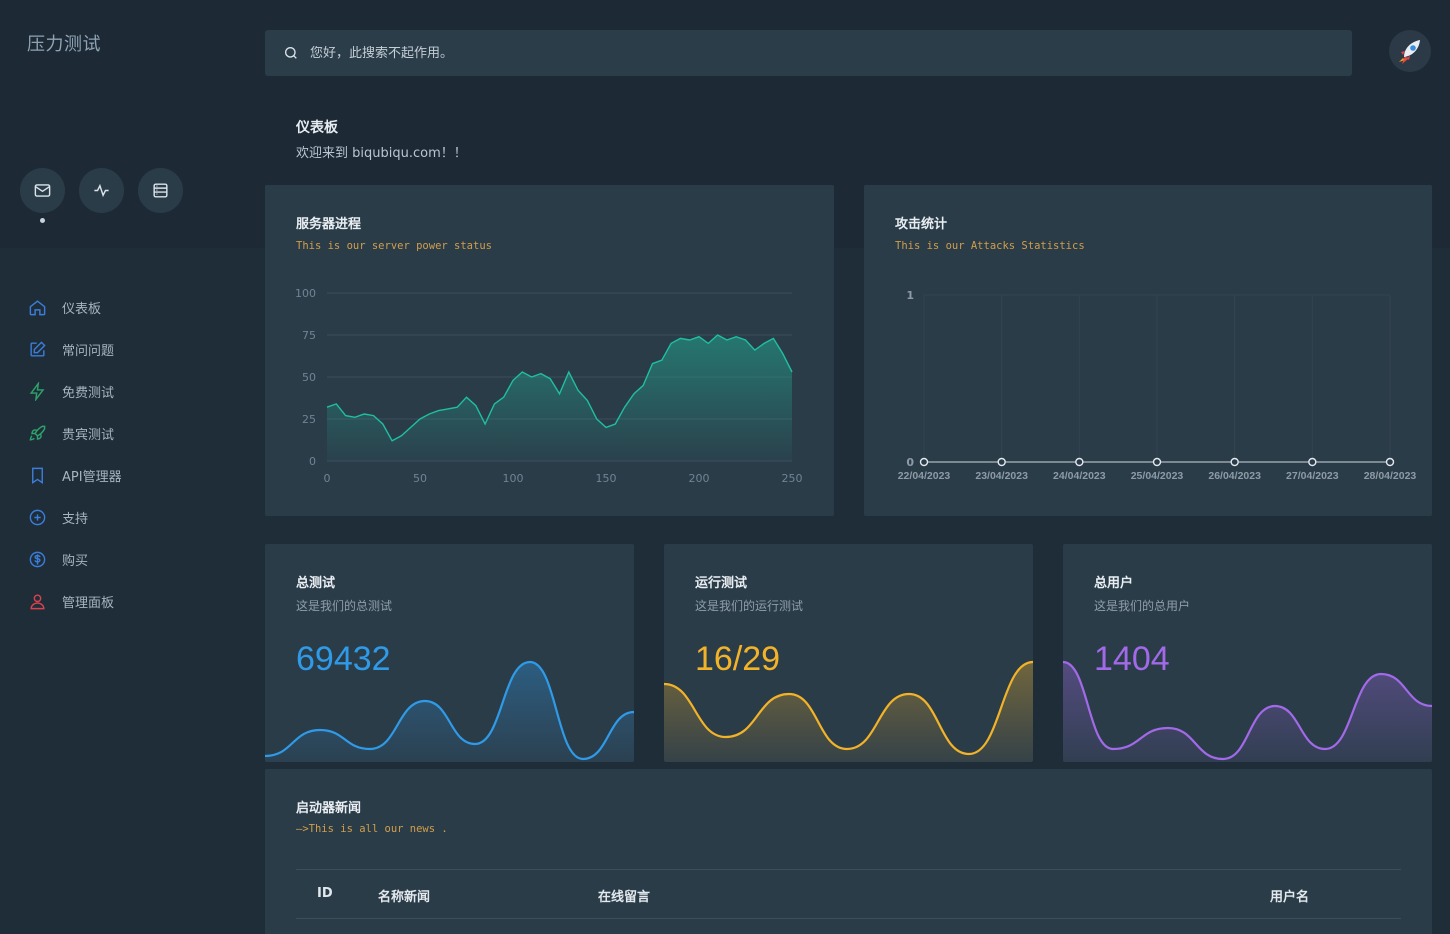 The height and width of the screenshot is (934, 1450). Describe the element at coordinates (327, 478) in the screenshot. I see `x-tick-label: 0` at that location.